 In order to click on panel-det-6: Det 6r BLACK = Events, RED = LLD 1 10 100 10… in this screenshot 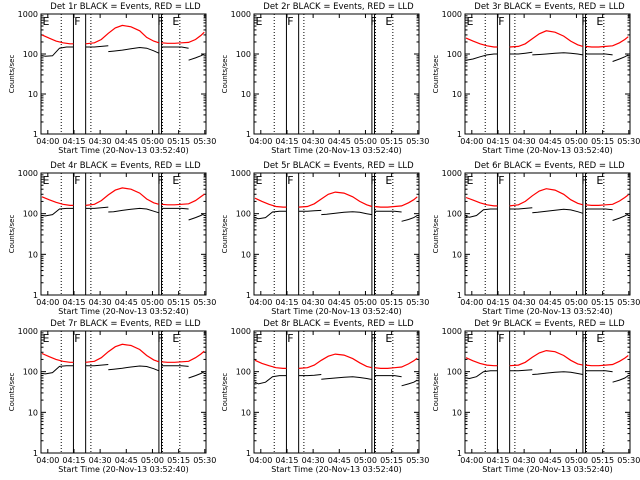, I will do `click(536, 238)`.